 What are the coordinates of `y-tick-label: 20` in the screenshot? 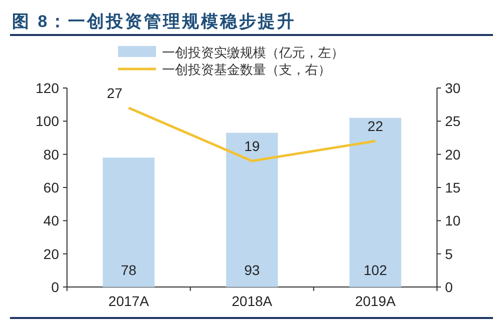 It's located at (51, 254).